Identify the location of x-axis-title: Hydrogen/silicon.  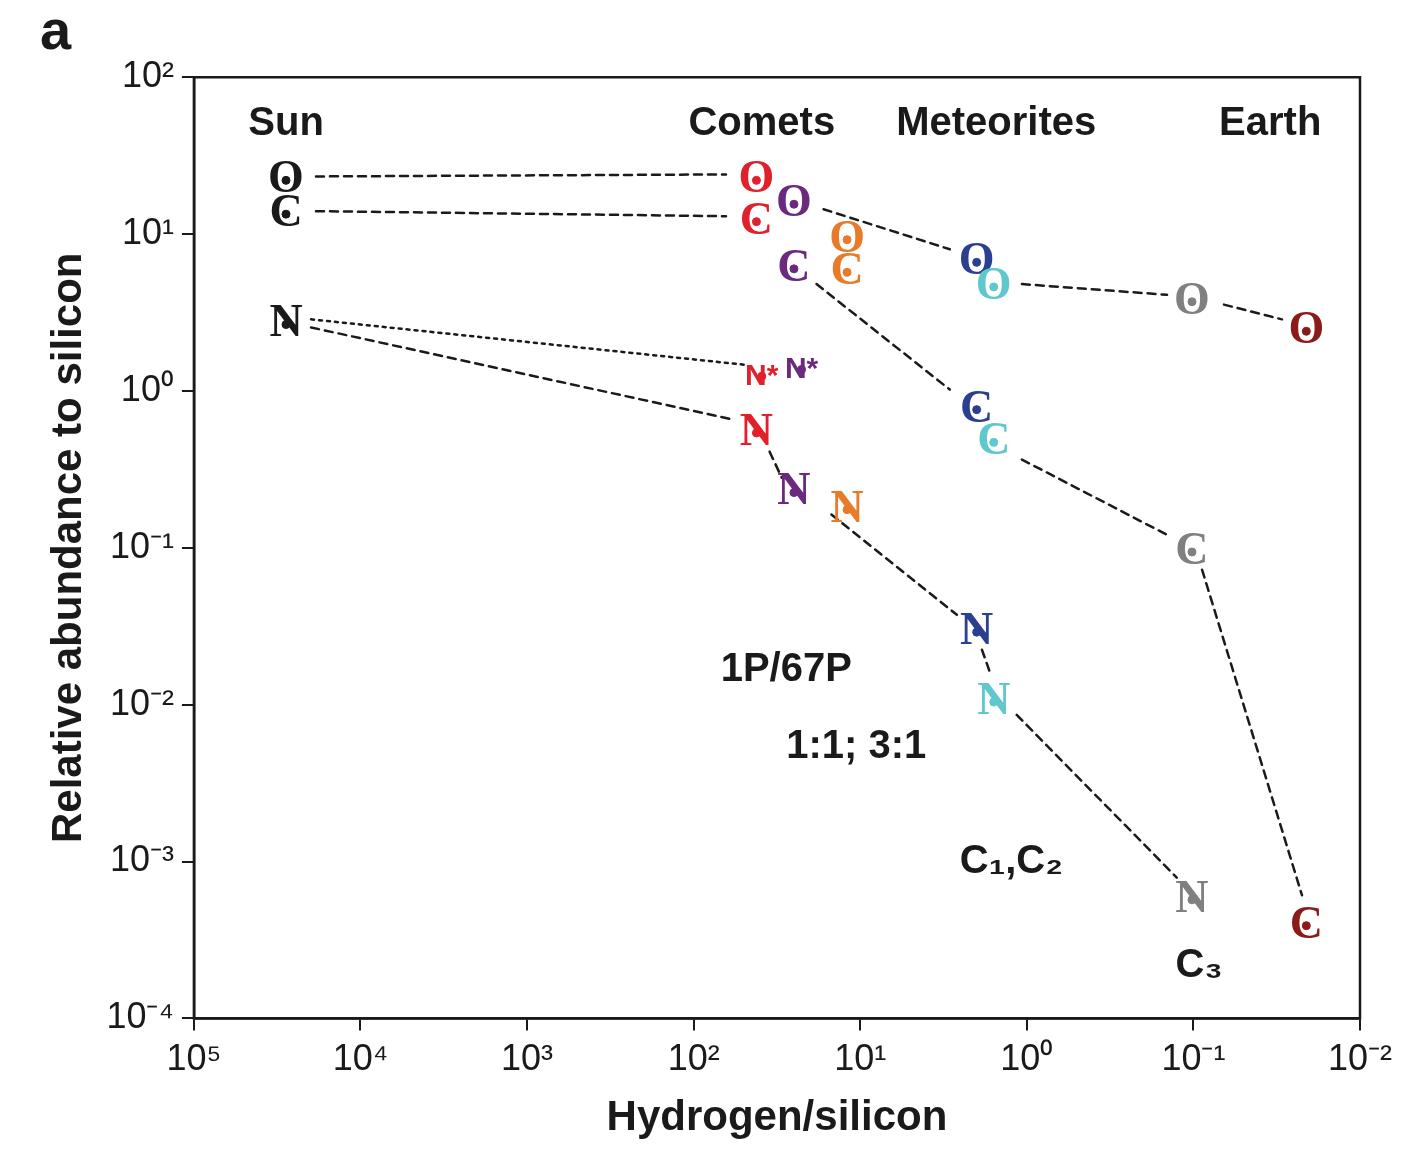
(777, 1116).